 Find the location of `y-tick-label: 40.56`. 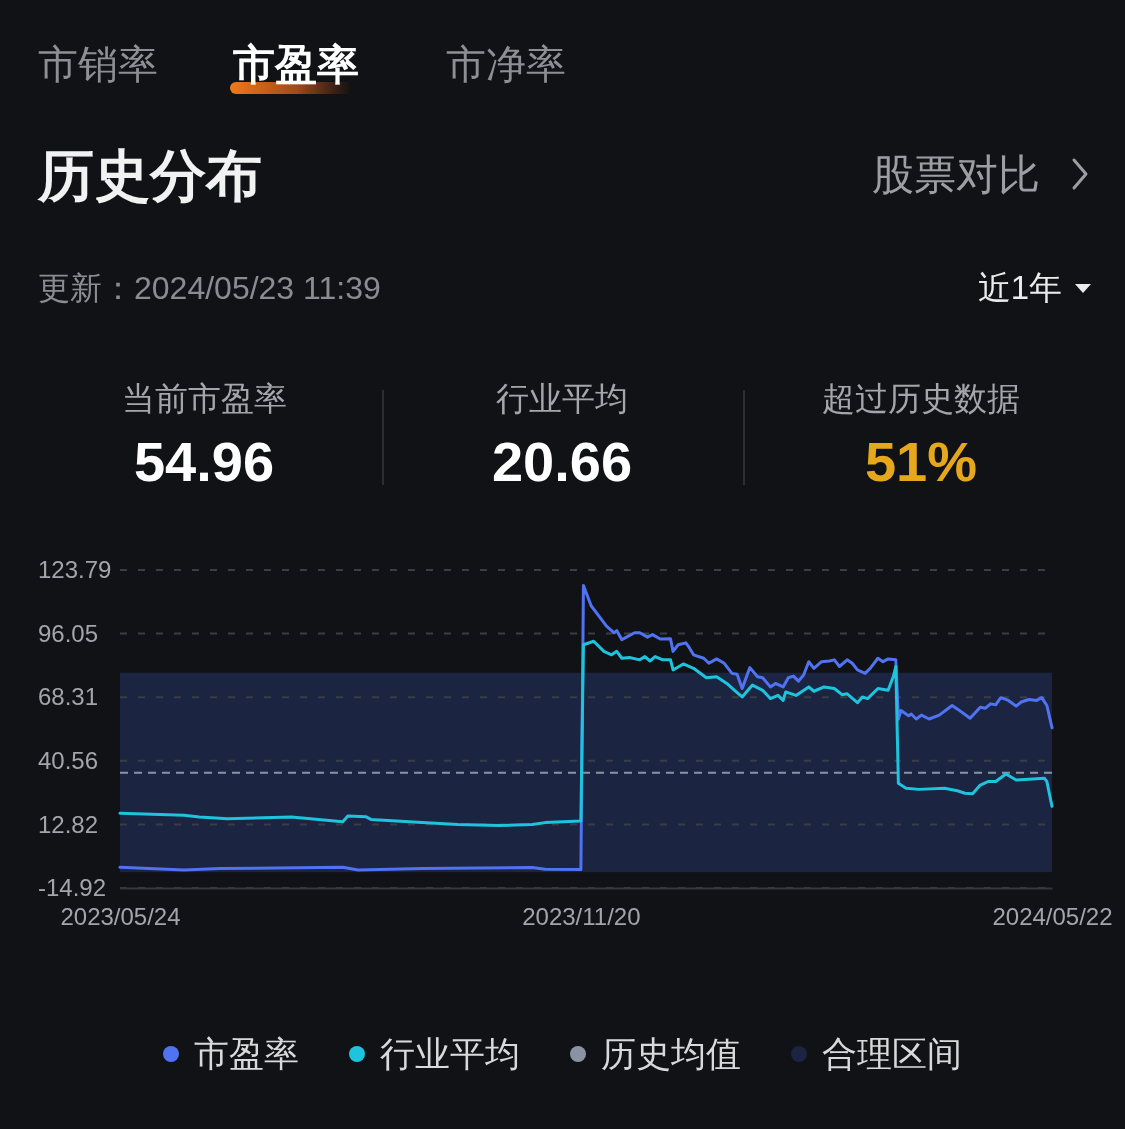

y-tick-label: 40.56 is located at coordinates (68, 760).